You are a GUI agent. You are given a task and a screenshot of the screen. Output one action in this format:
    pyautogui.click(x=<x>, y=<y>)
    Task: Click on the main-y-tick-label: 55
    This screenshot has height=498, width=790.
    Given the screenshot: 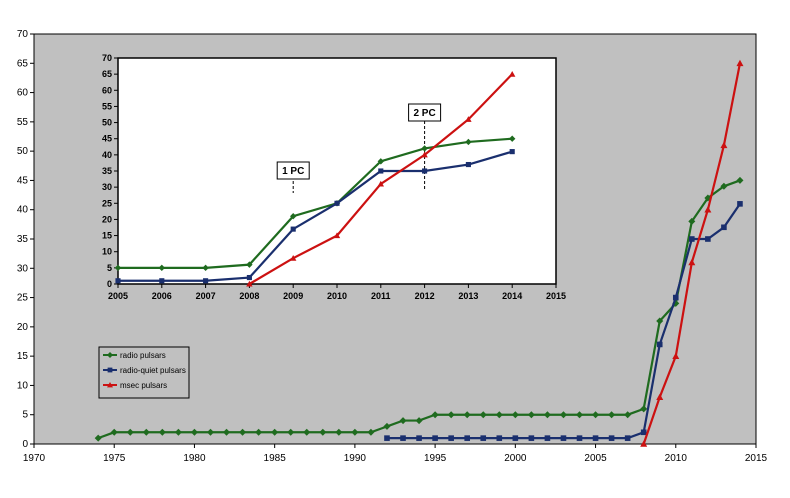 What is the action you would take?
    pyautogui.click(x=23, y=122)
    